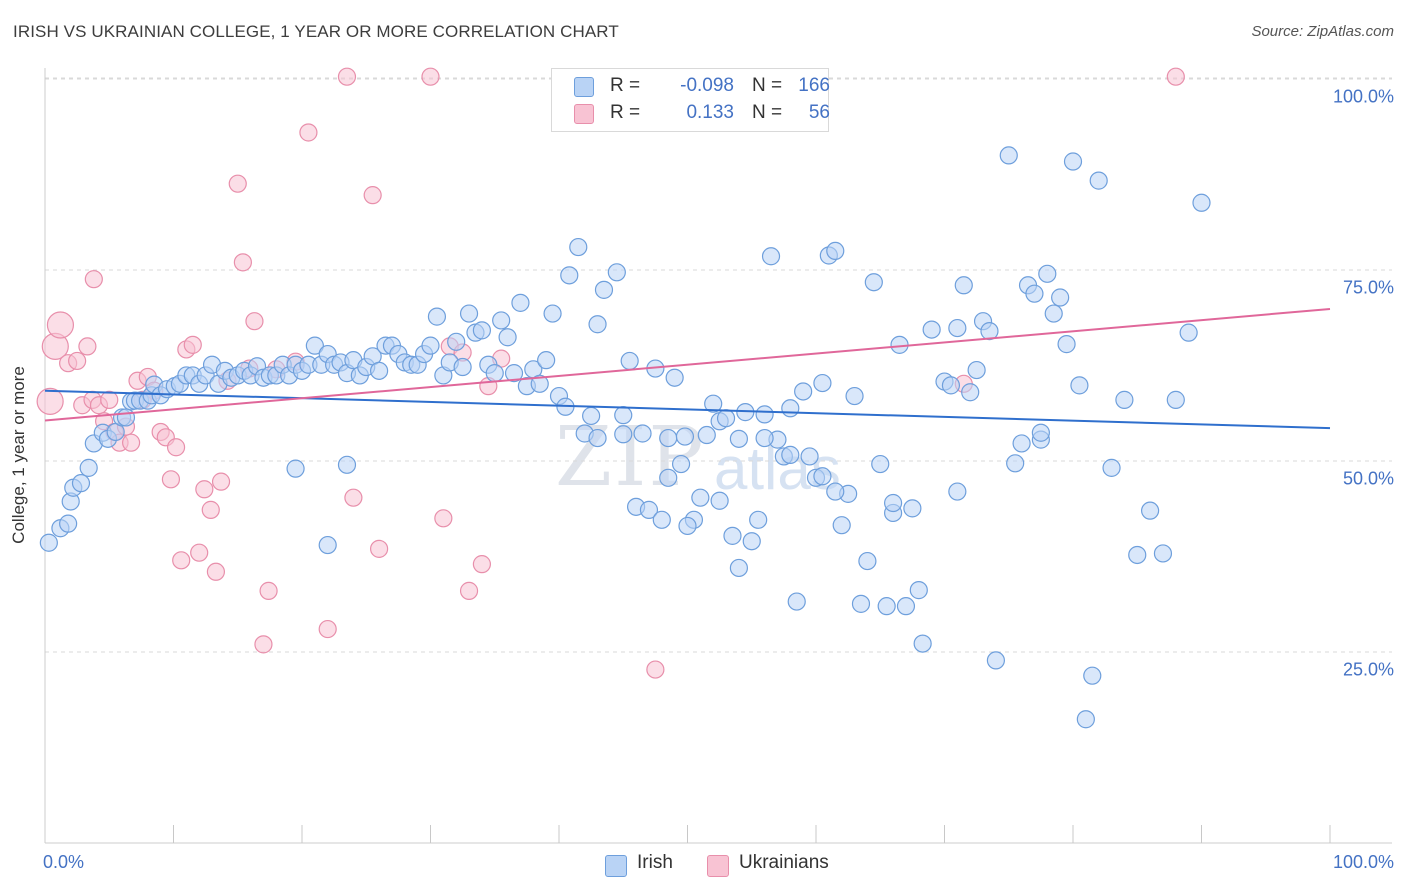  What do you see at coordinates (584, 87) in the screenshot?
I see `legend-swatch-irish` at bounding box center [584, 87].